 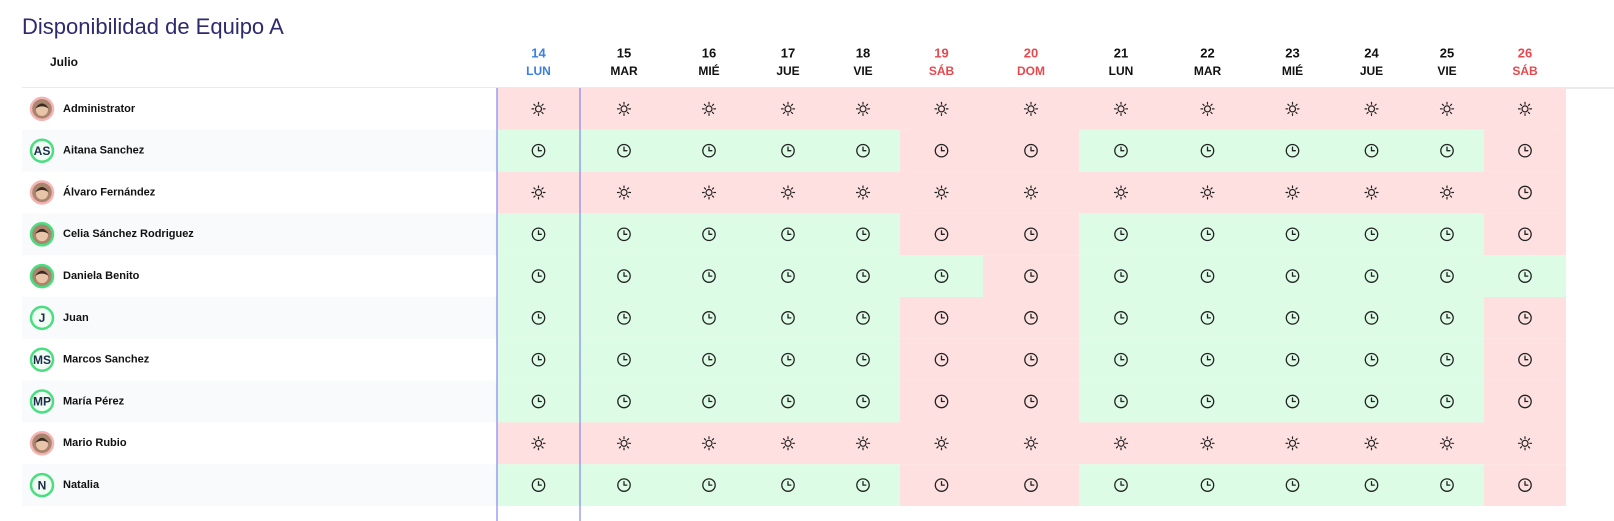 What do you see at coordinates (794, 318) in the screenshot?
I see `member-row: J Juan` at bounding box center [794, 318].